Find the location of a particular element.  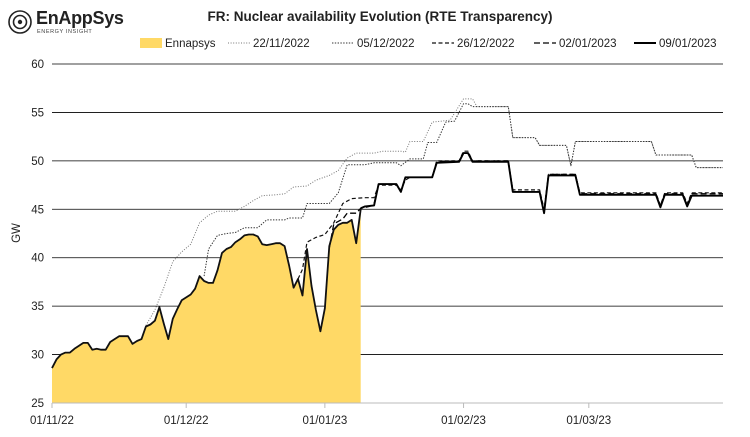

x-tick-label-2: 01/01/23 is located at coordinates (324, 421).